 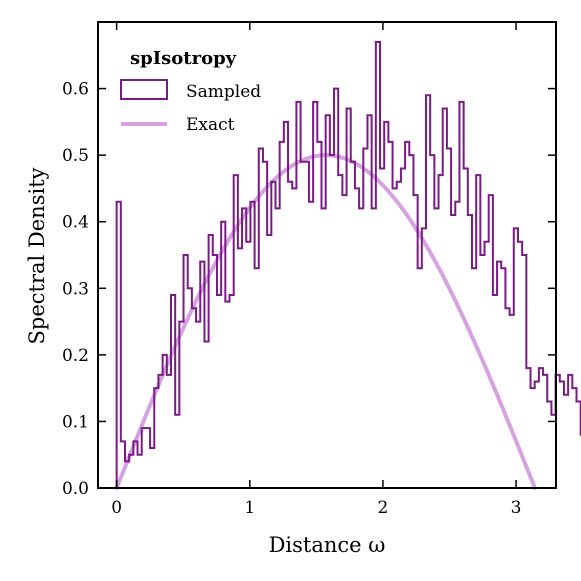 I want to click on y-tick-label: 0.5, so click(x=75, y=156).